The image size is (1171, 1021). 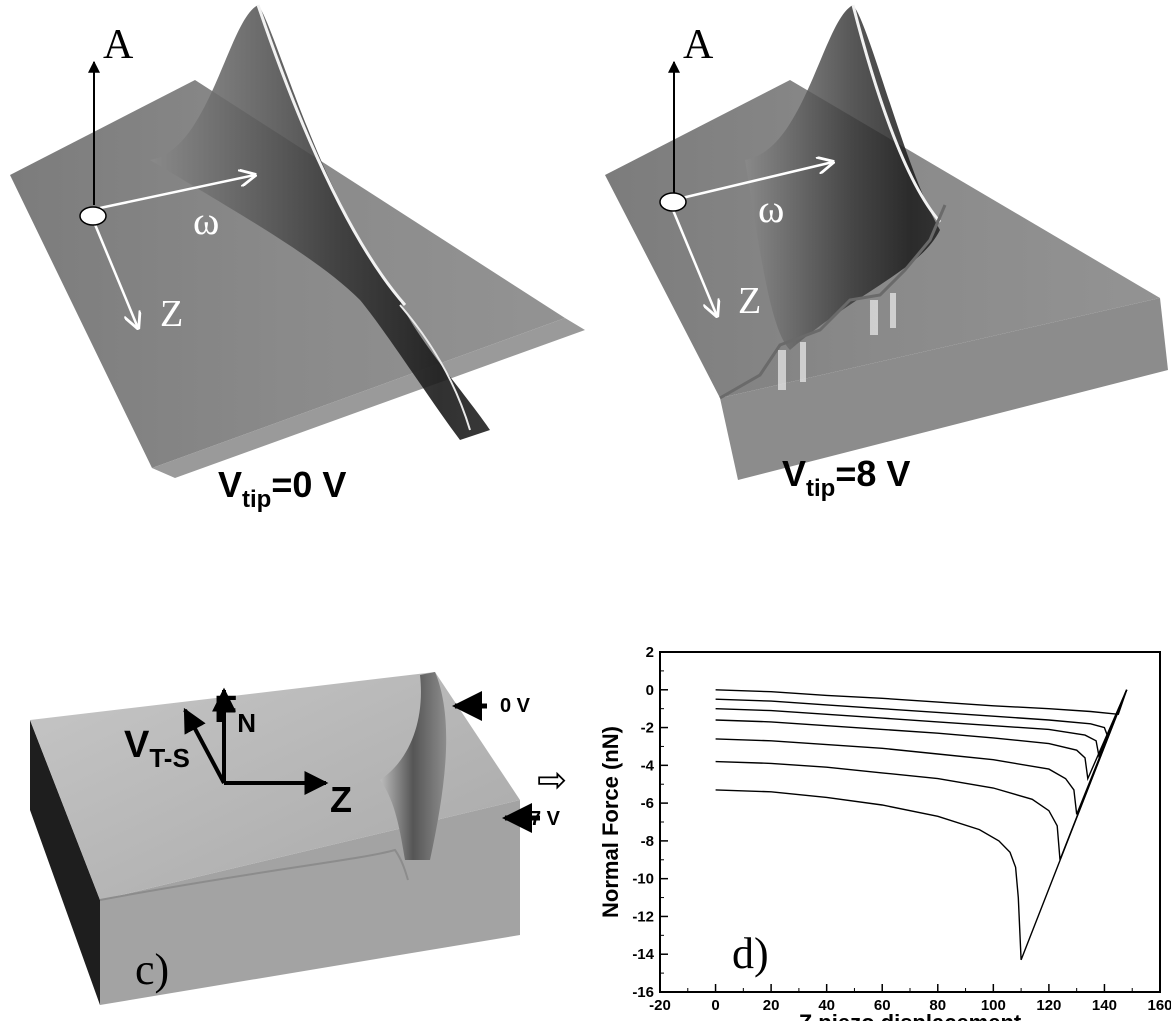 What do you see at coordinates (93, 216) in the screenshot?
I see `panel-a-origin-marker` at bounding box center [93, 216].